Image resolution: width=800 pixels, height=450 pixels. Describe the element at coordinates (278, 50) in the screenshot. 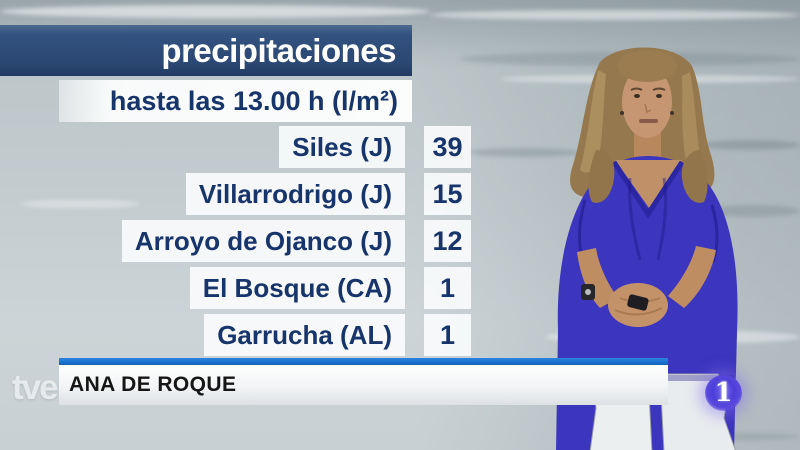

I see `panel-title: precipitaciones` at that location.